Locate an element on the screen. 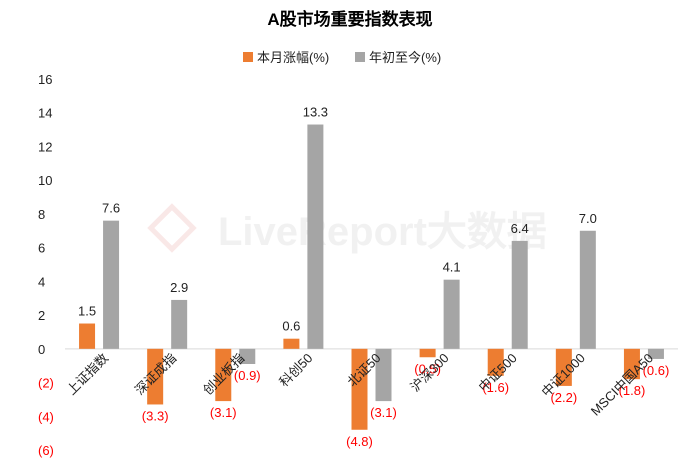 This screenshot has width=700, height=469. data-label: (0.5) is located at coordinates (427, 368).